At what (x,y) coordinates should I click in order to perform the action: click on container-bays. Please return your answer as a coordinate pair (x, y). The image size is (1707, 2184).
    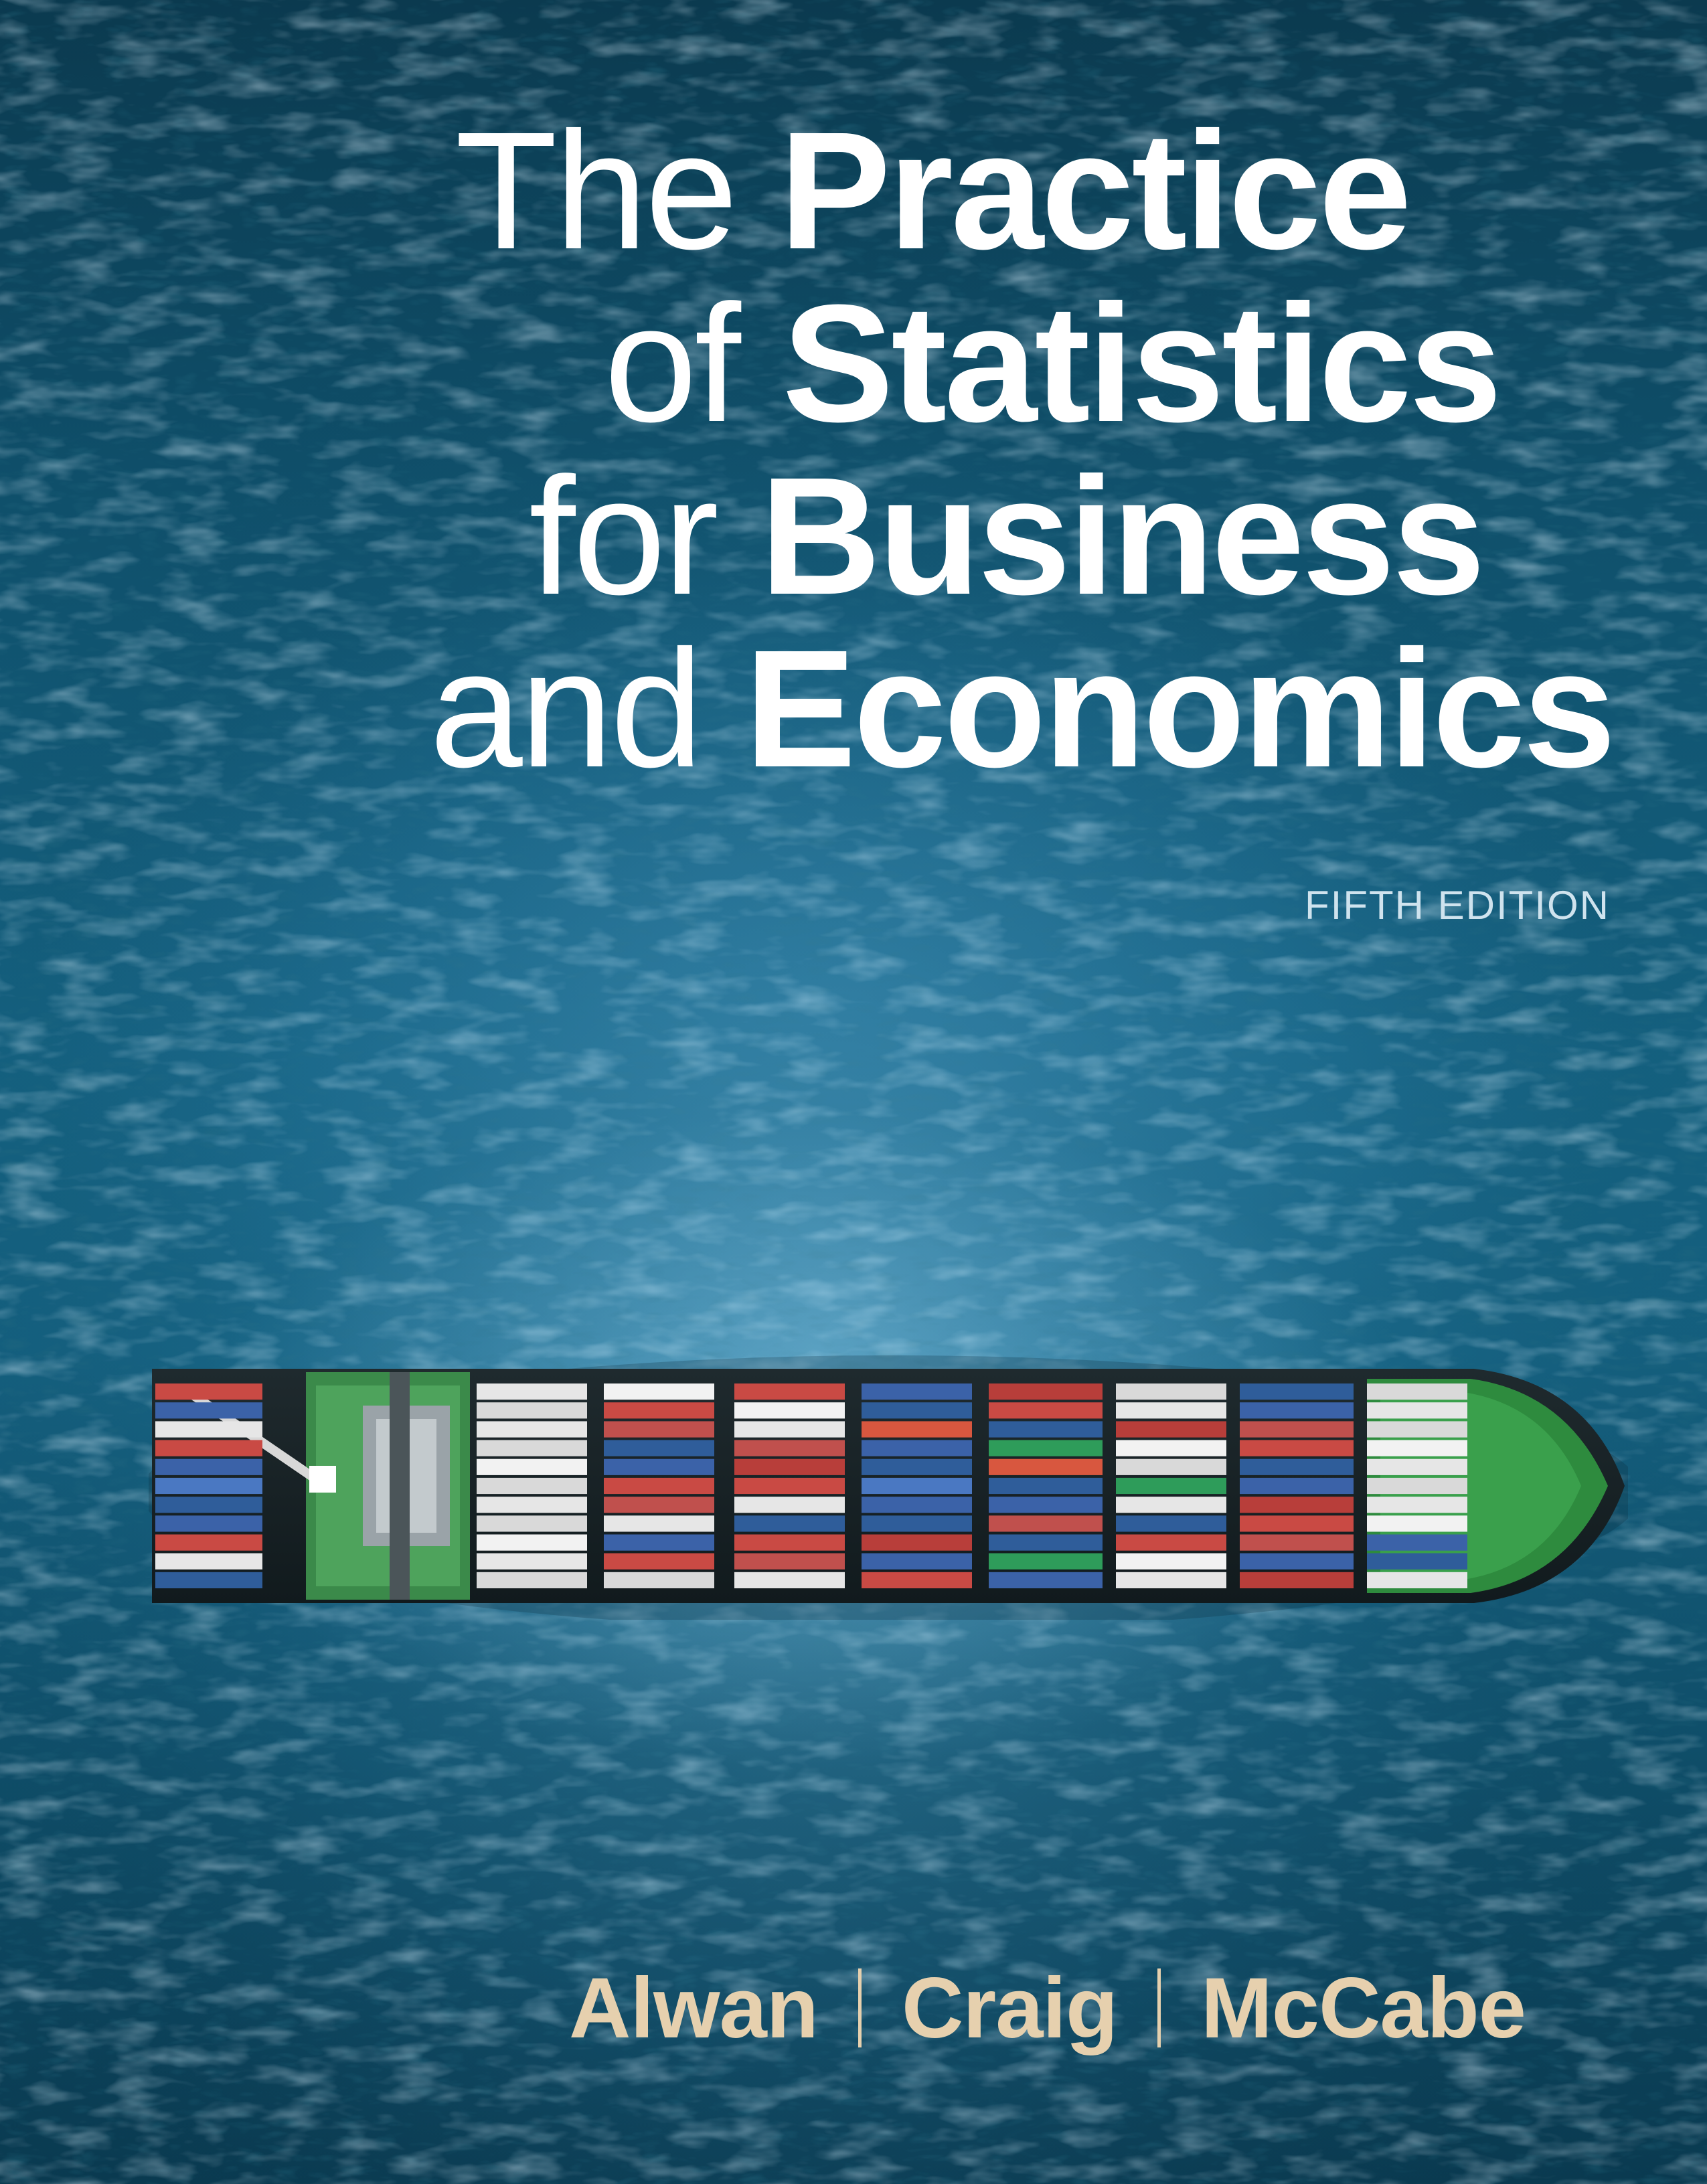
    Looking at the image, I should click on (811, 1485).